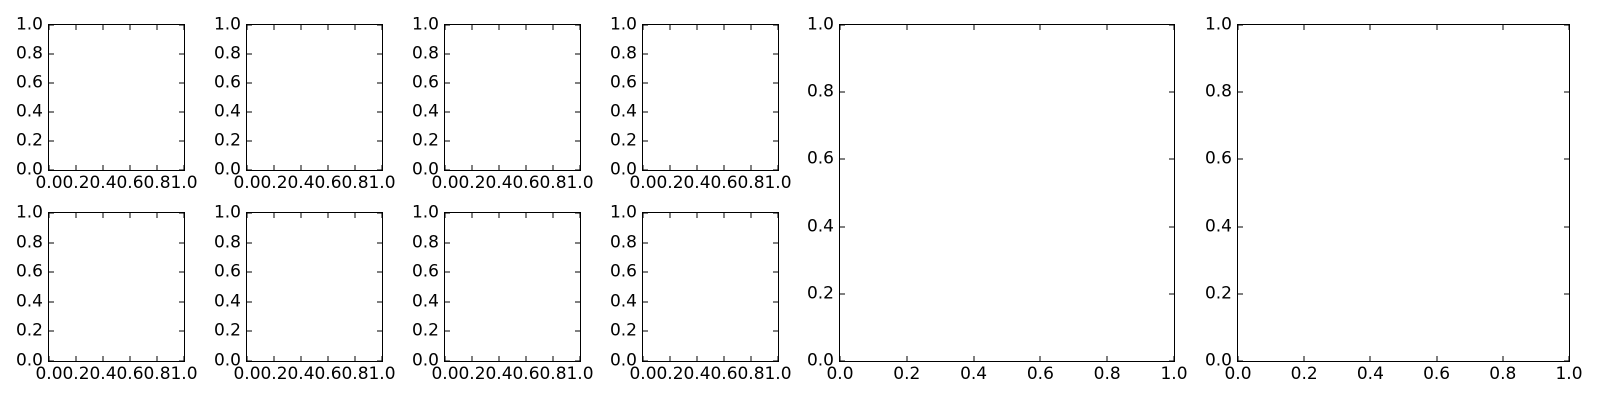 The image size is (1600, 400). I want to click on x-tick-label: 0.6, so click(130, 183).